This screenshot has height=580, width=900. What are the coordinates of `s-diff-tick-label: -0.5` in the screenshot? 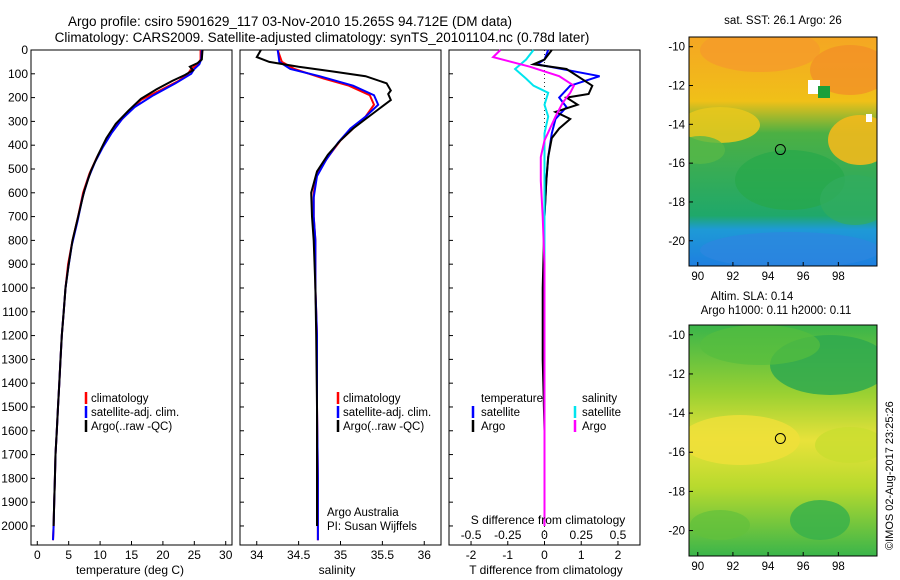 It's located at (471, 535).